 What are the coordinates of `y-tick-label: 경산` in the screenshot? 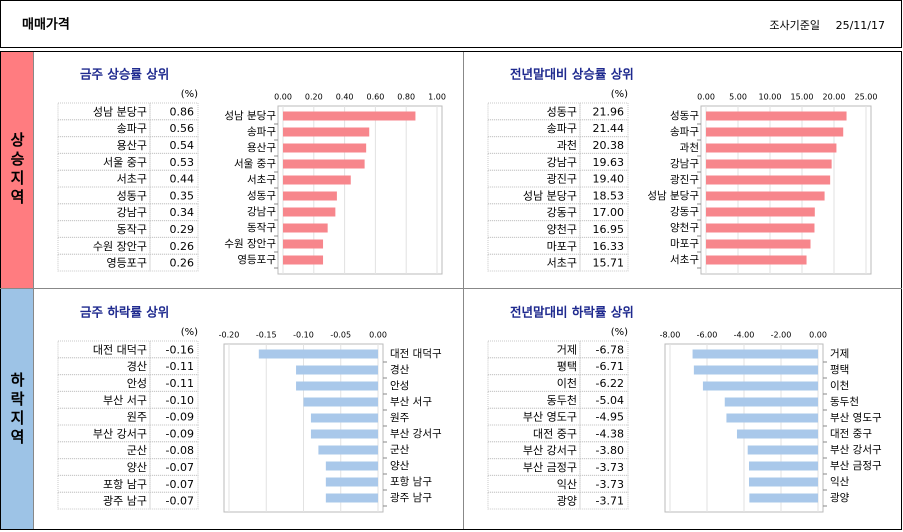 It's located at (400, 369).